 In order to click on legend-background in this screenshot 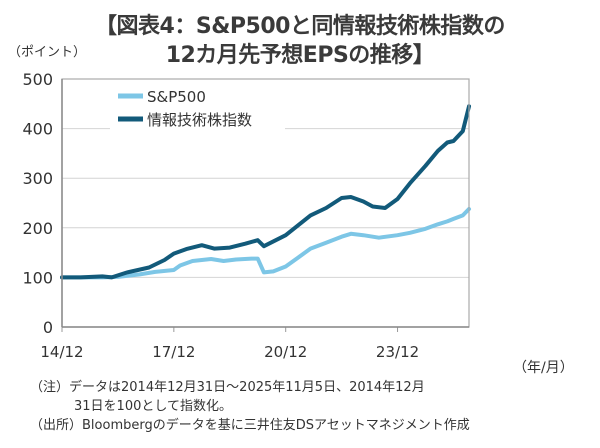, I will do `click(197, 108)`.